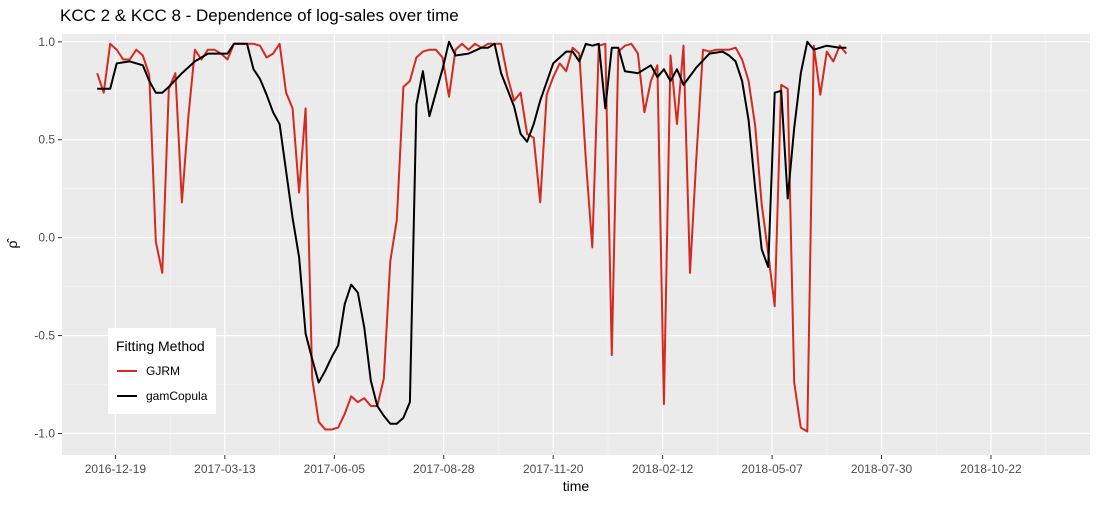  I want to click on x-tick-label: 2017-03-13, so click(225, 469).